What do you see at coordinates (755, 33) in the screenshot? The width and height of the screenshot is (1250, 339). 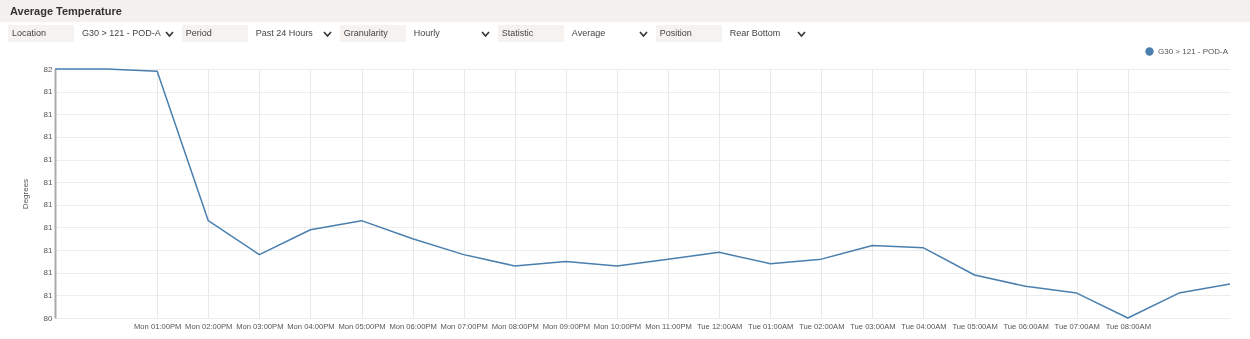 I see `text: Rear Bottom` at bounding box center [755, 33].